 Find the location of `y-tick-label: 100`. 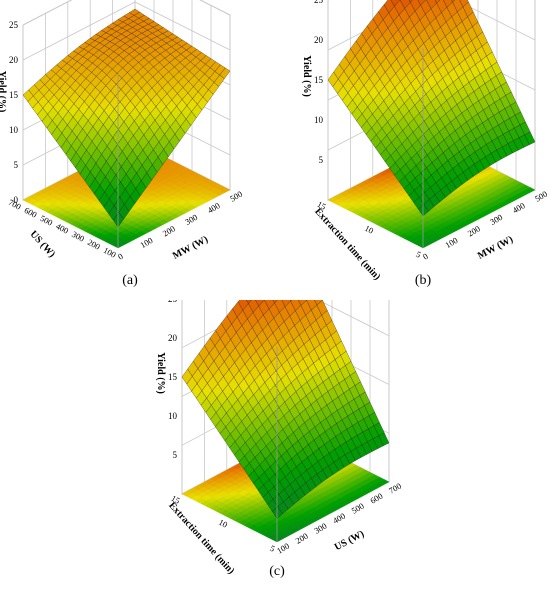

y-tick-label: 100 is located at coordinates (110, 252).